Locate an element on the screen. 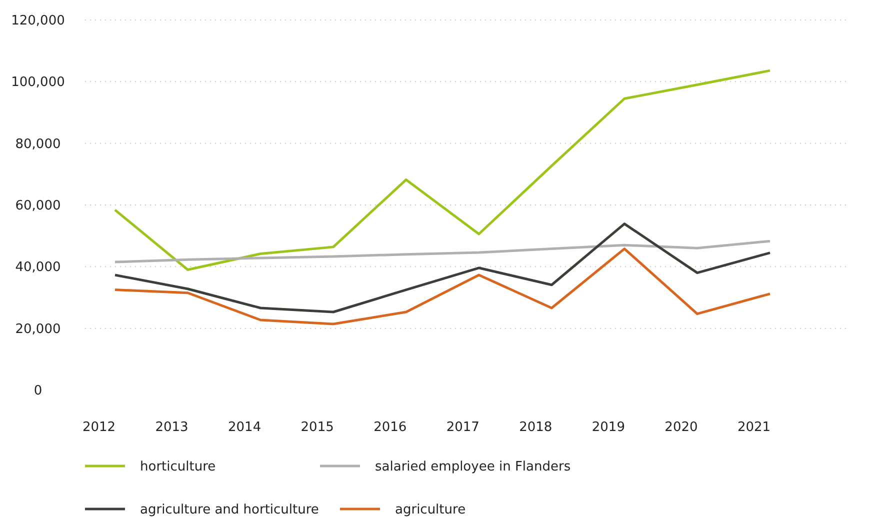 The width and height of the screenshot is (877, 518). legend-label: salaried employee in Flanders is located at coordinates (473, 467).